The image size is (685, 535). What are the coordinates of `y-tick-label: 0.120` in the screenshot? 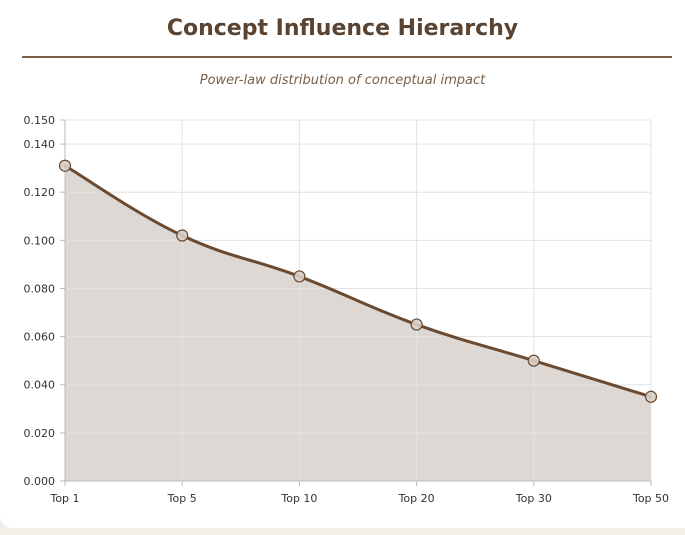 It's located at (40, 192).